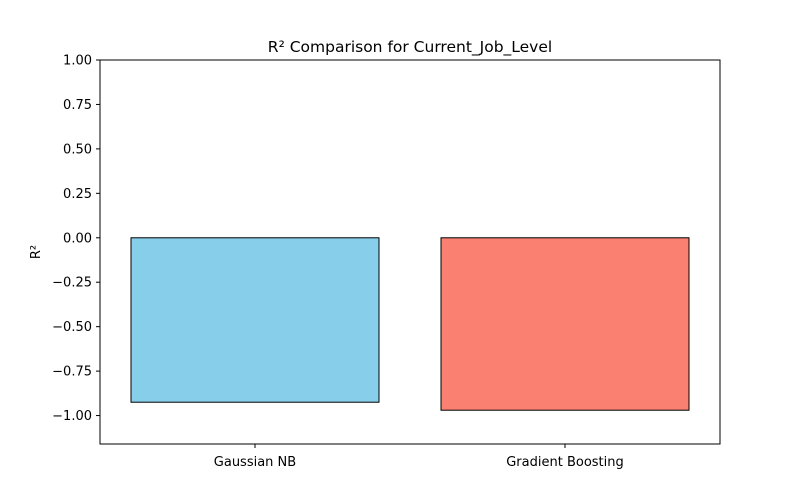 The height and width of the screenshot is (500, 800). I want to click on y-tick-label: 1.00, so click(77, 61).